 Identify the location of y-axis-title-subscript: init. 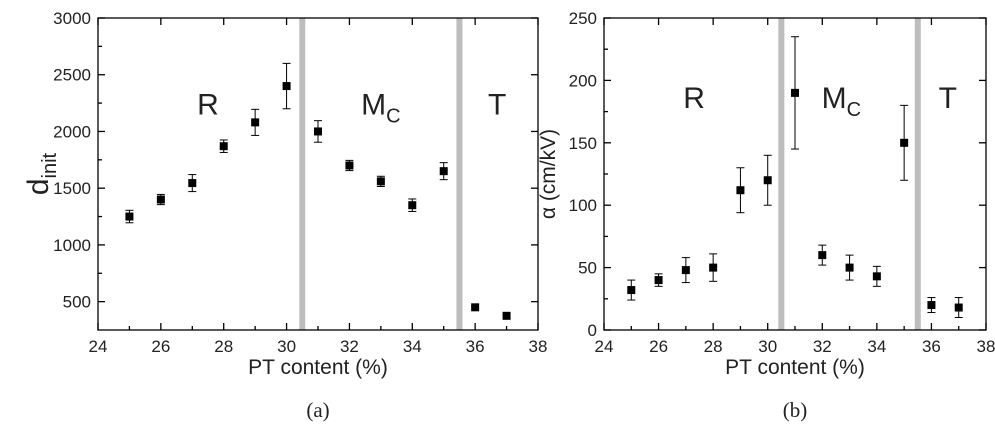
(50, 165).